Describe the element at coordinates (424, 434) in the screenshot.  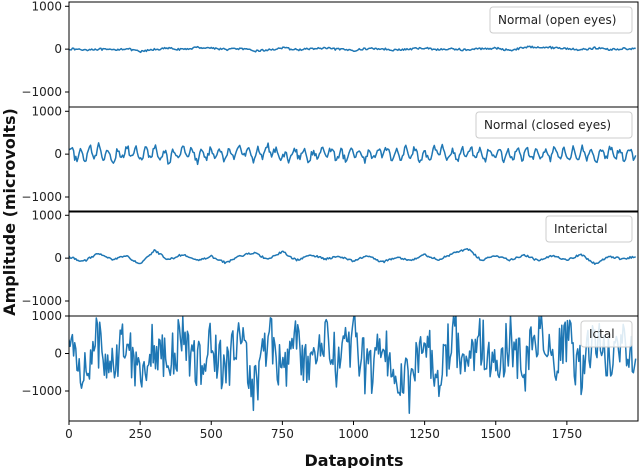
I see `x-tick-label: 1250` at that location.